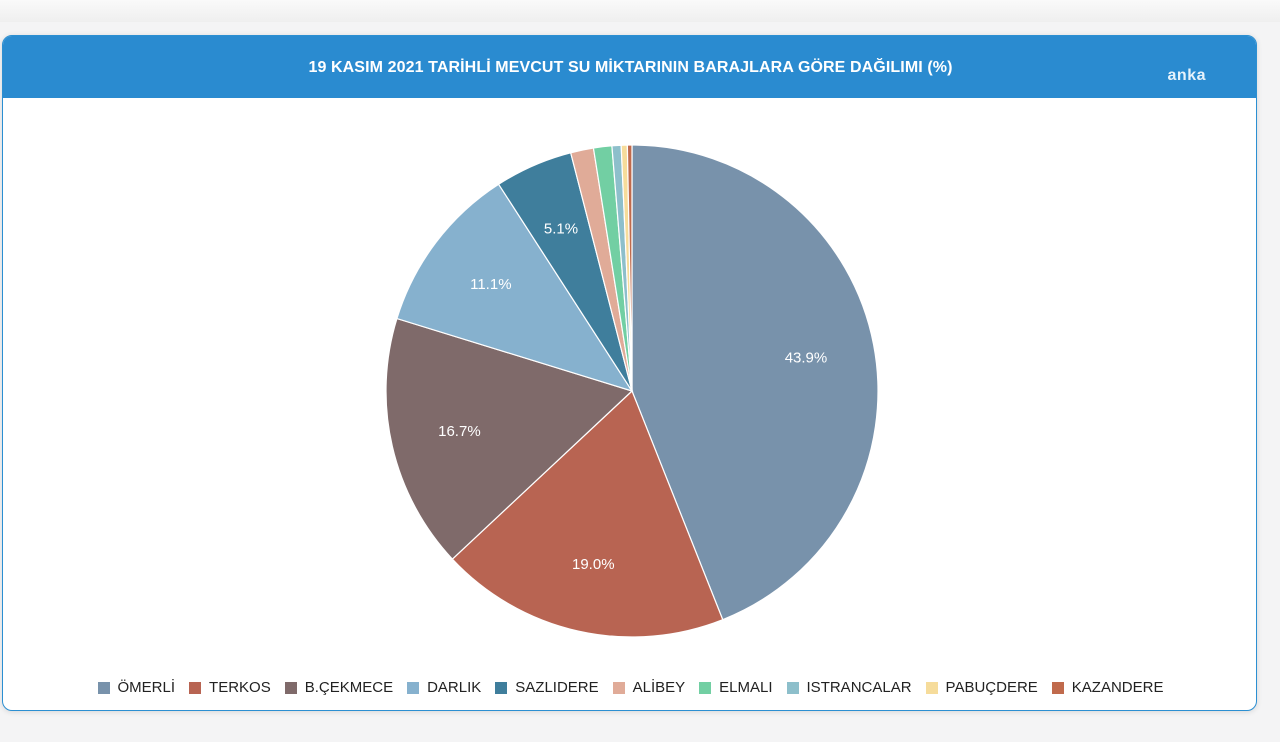 Image resolution: width=1280 pixels, height=742 pixels. I want to click on legend-label: DARLIK, so click(454, 687).